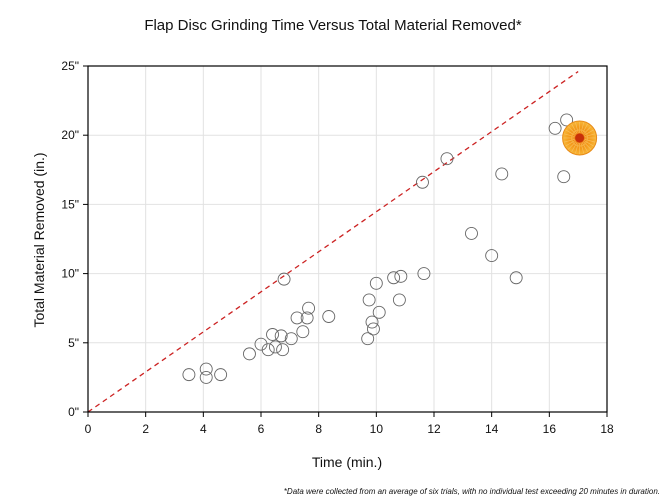  I want to click on y-axis-label: Total Material Removed (in.), so click(39, 239).